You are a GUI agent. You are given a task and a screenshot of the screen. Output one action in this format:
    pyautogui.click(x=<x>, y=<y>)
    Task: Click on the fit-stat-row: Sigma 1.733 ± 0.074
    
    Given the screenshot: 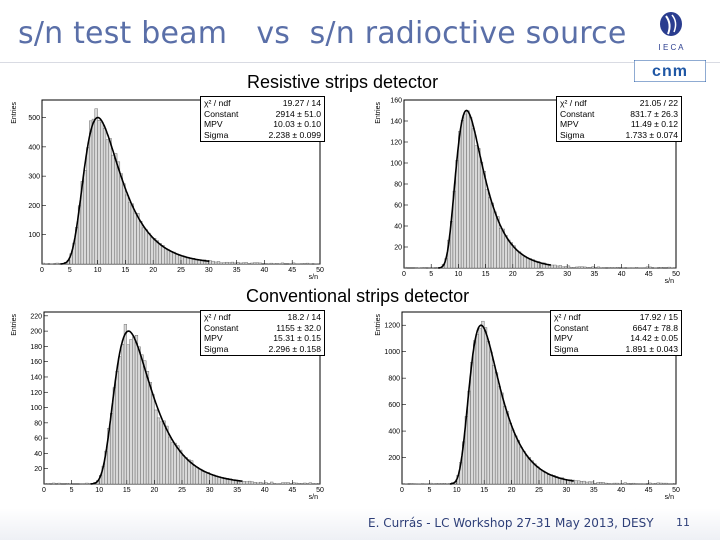 What is the action you would take?
    pyautogui.click(x=619, y=135)
    